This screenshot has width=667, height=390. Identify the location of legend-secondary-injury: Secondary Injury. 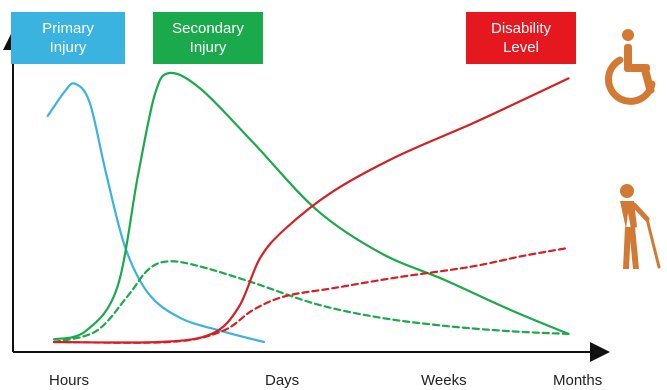
(208, 38).